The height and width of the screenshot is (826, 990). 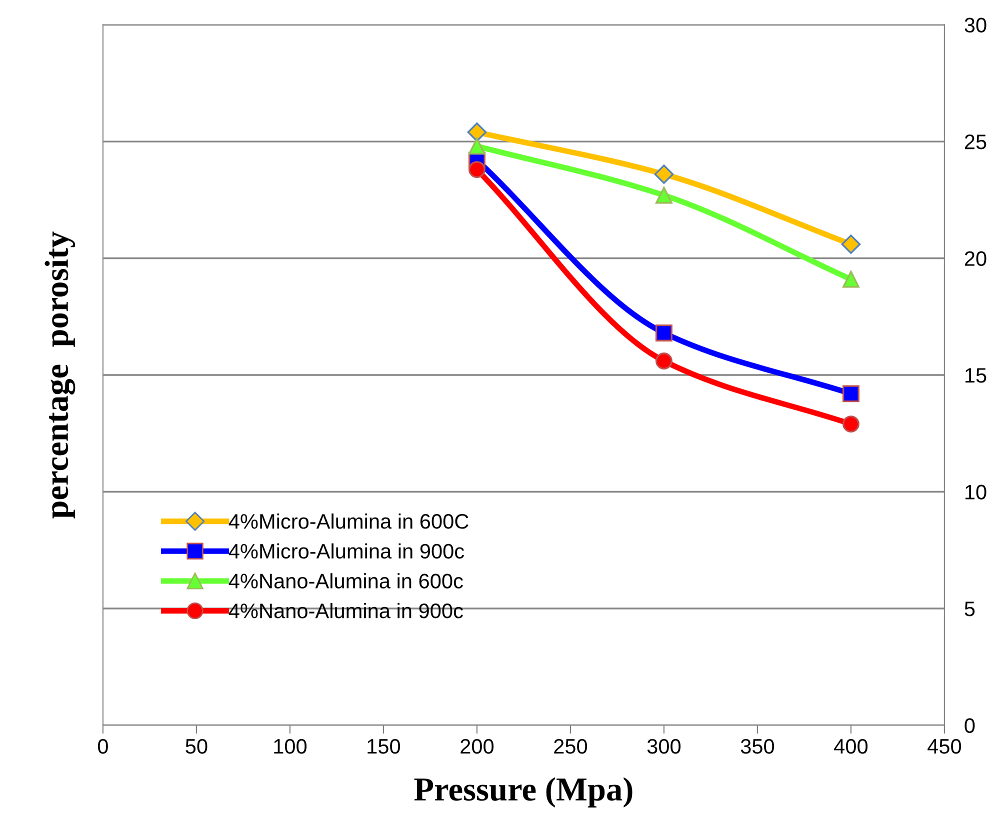 What do you see at coordinates (945, 746) in the screenshot?
I see `x-tick-label: 450` at bounding box center [945, 746].